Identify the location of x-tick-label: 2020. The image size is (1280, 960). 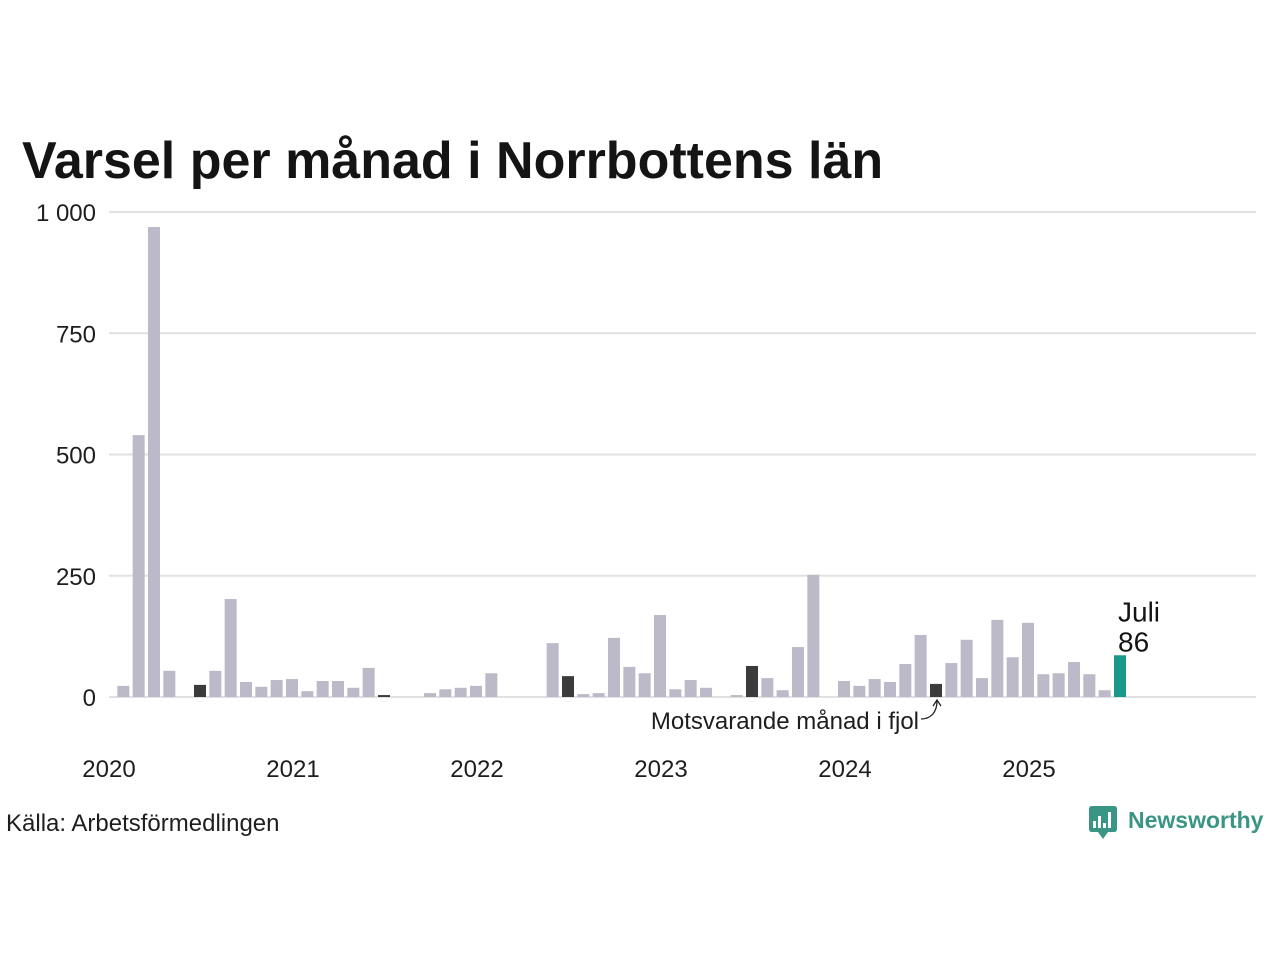
(108, 769).